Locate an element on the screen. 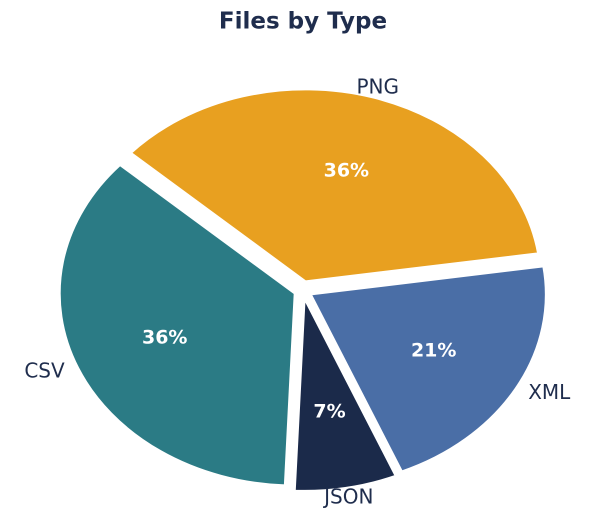  pie-slice is located at coordinates (345, 393).